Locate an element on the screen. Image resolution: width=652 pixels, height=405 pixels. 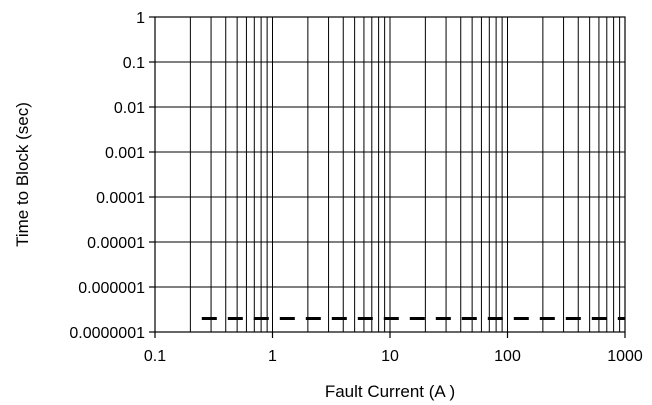
y-tick-label: 0.0000001 is located at coordinates (107, 333).